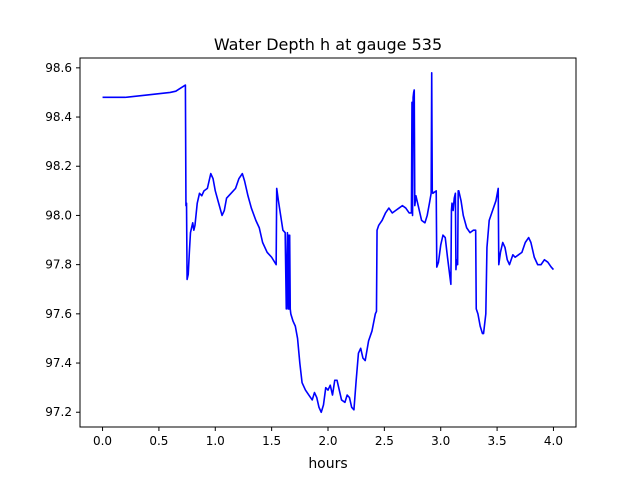  Describe the element at coordinates (384, 441) in the screenshot. I see `x-tick-label: 2.5` at that location.